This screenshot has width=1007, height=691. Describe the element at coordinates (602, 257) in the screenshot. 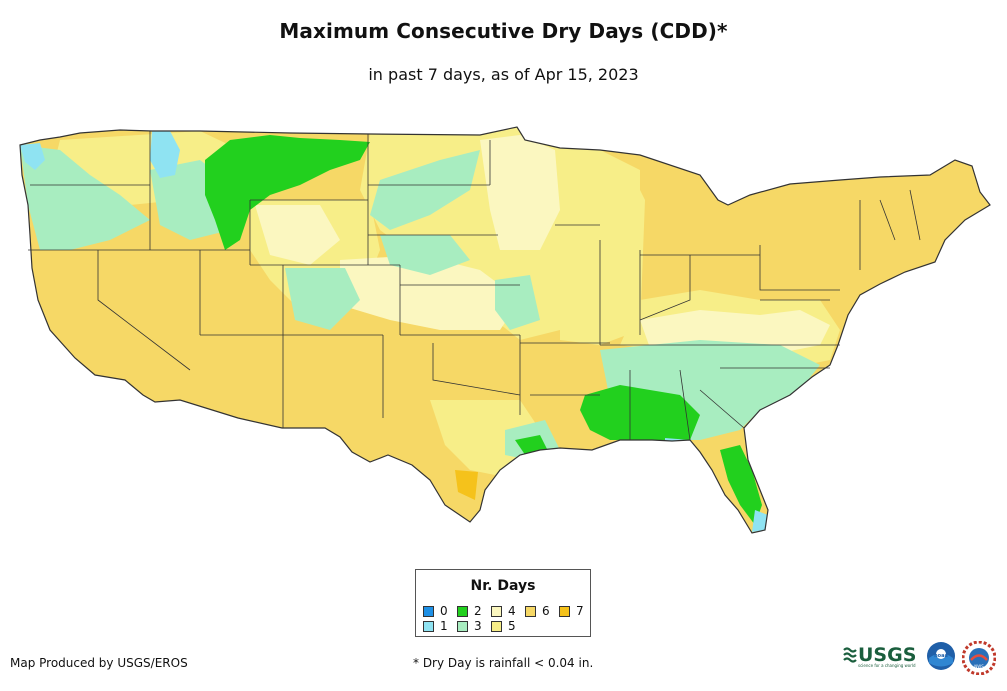

I see `cdd-region-5-midwest` at that location.